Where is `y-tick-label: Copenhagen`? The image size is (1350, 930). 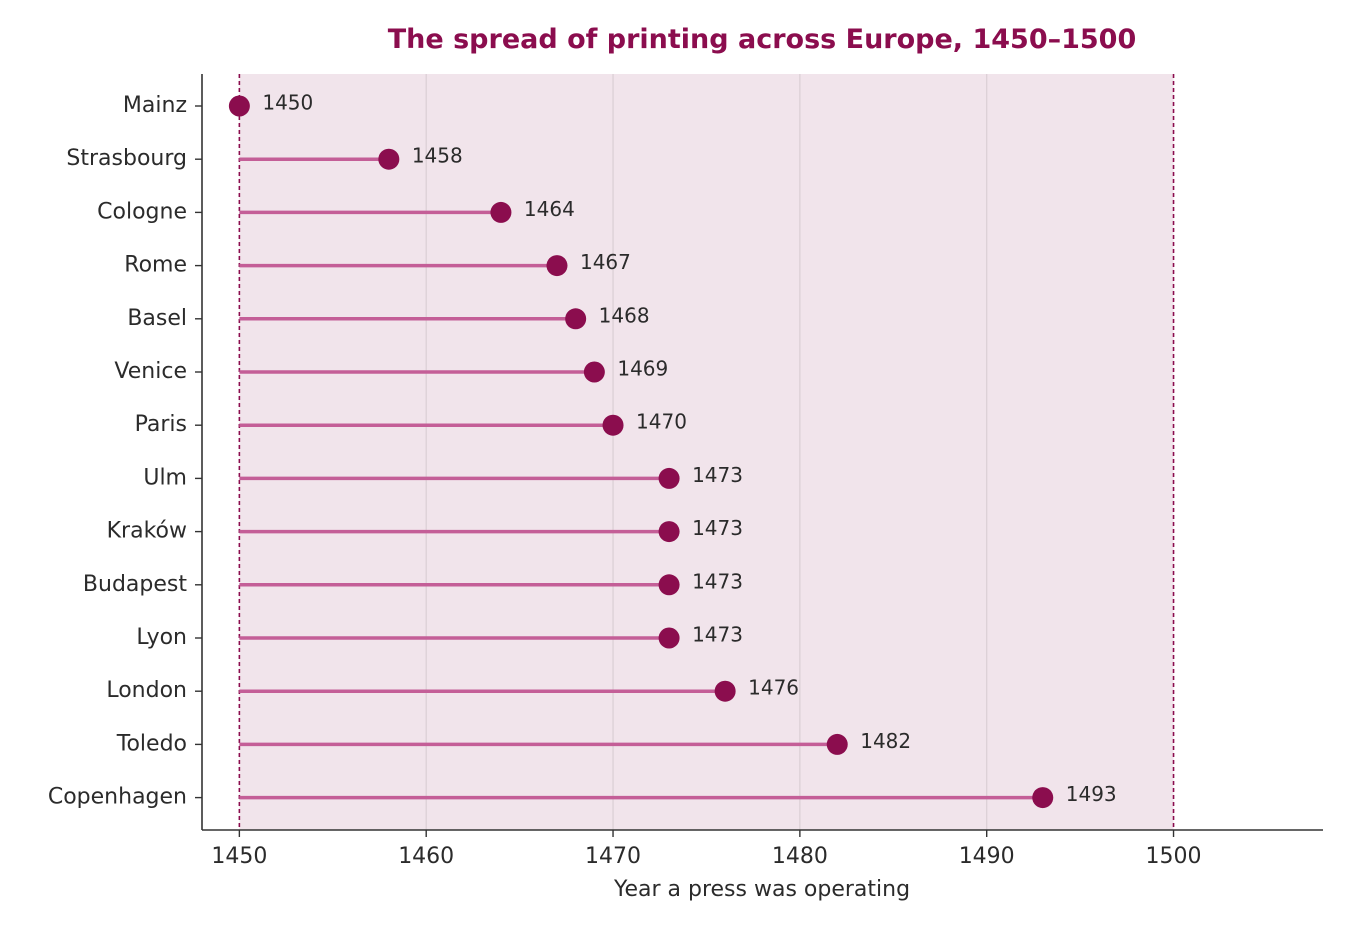
y-tick-label: Copenhagen is located at coordinates (117, 797).